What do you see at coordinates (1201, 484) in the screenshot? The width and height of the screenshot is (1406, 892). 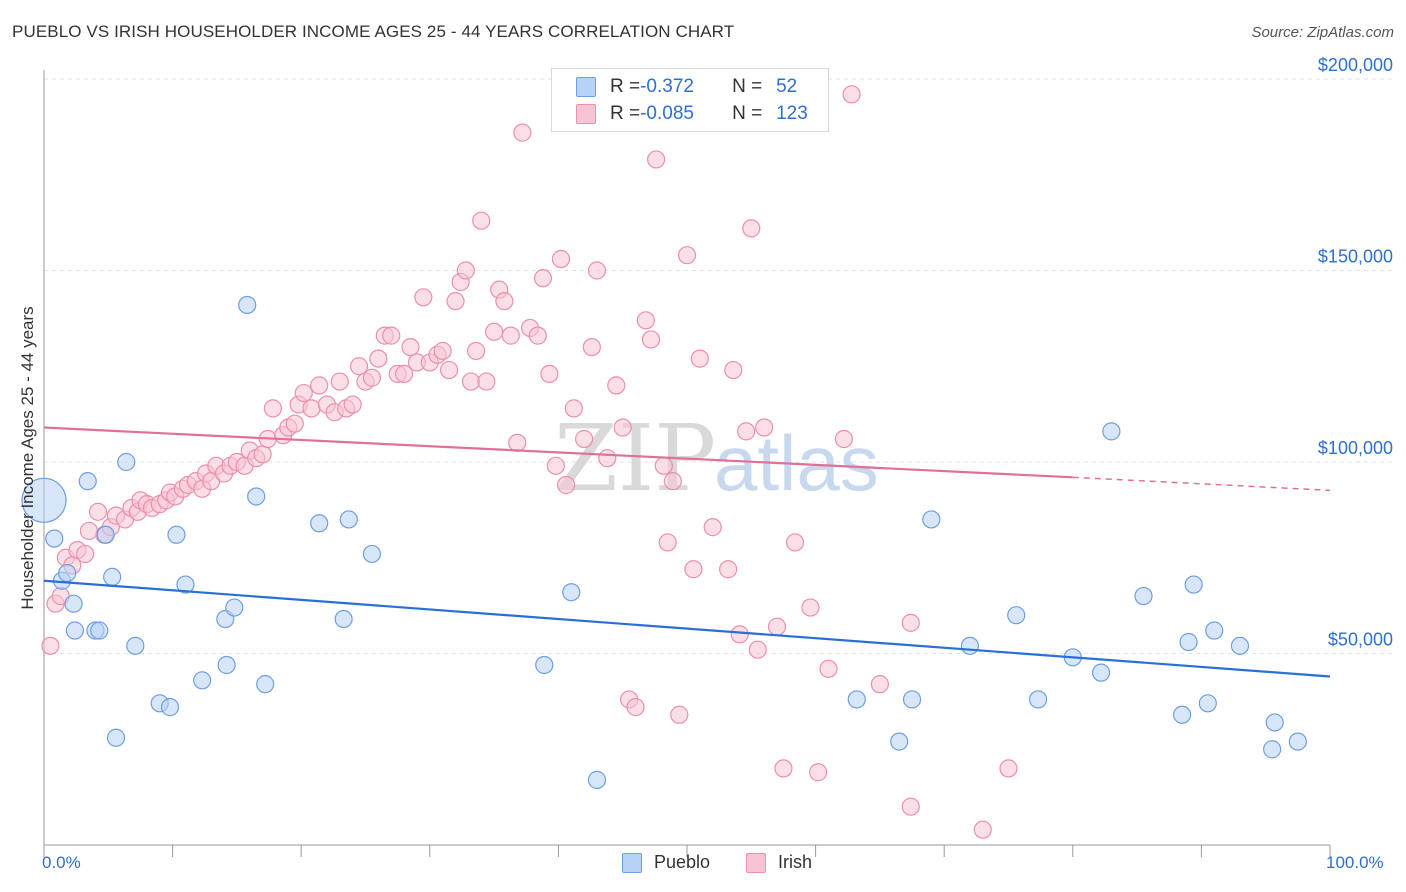 I see `irish-trend-line-extension` at bounding box center [1201, 484].